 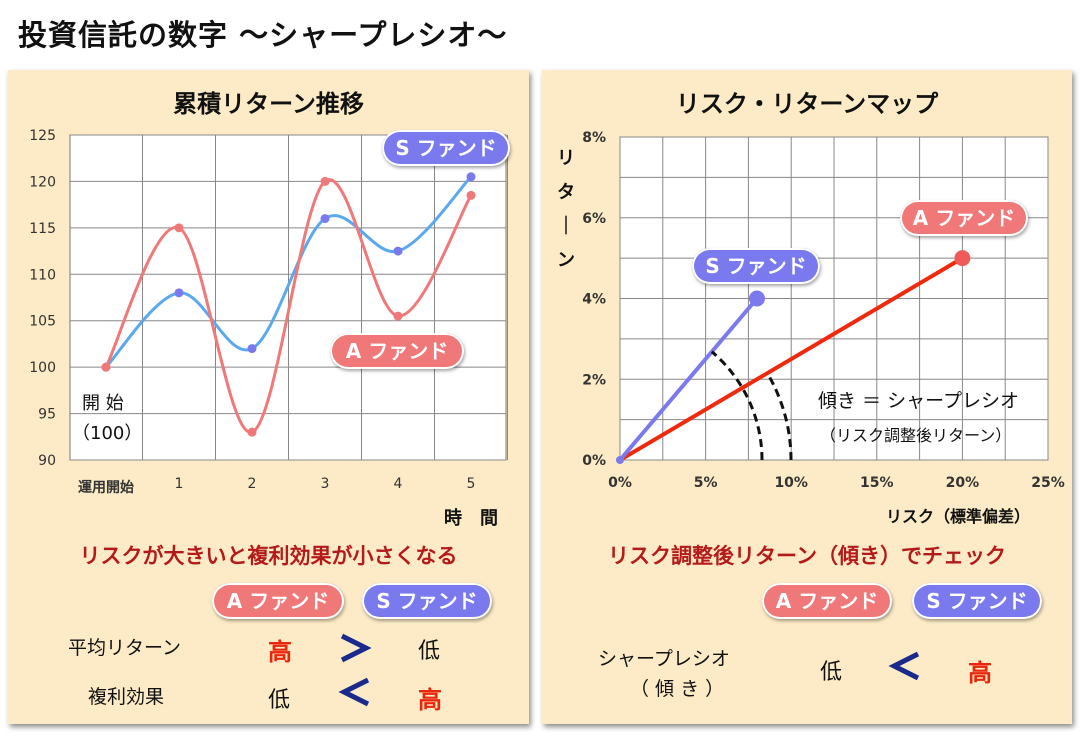 What do you see at coordinates (963, 483) in the screenshot?
I see `x-tick-label: 20%` at bounding box center [963, 483].